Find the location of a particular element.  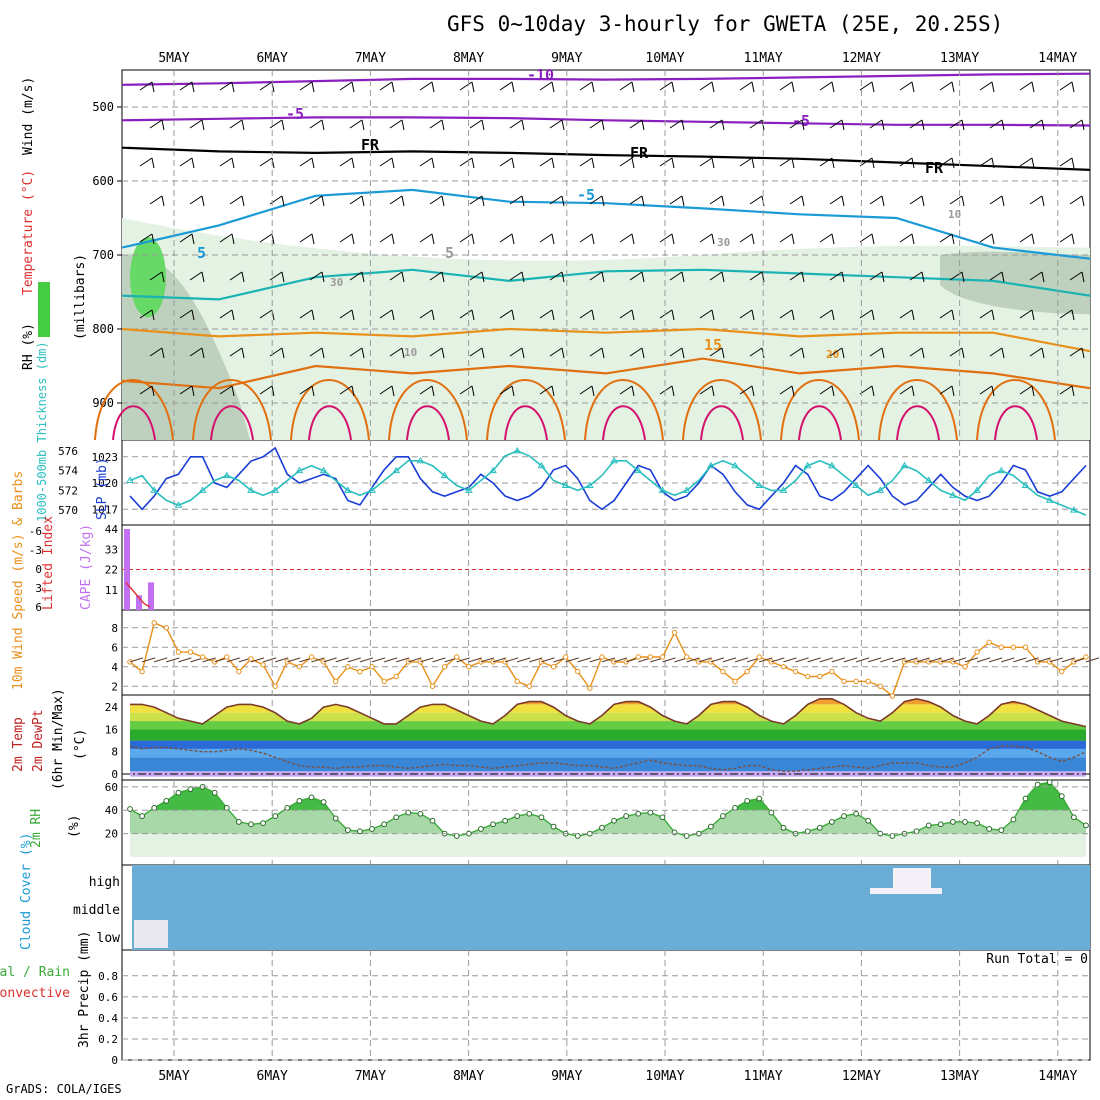

isotherm-25-bump is located at coordinates (1016, 410).